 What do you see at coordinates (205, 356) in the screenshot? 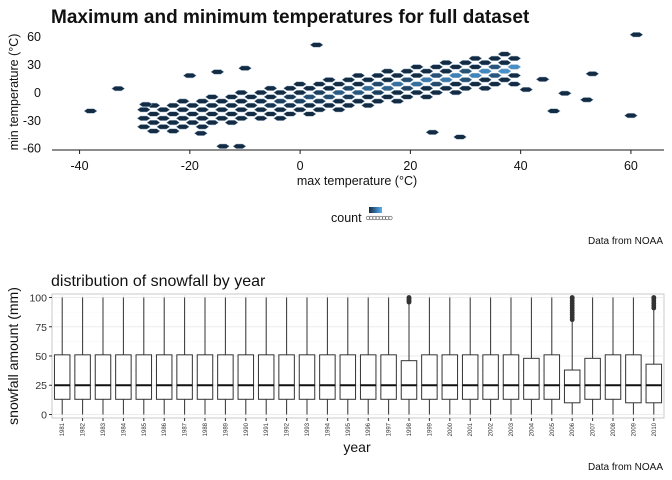
I see `box-1988` at bounding box center [205, 356].